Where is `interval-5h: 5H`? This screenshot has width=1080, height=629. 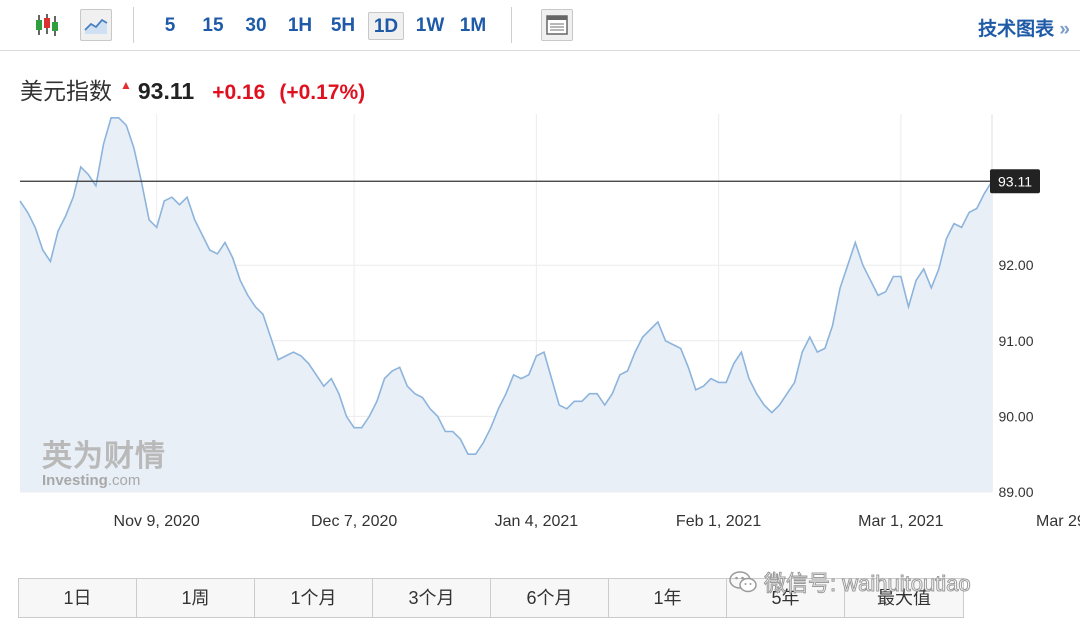
interval-5h: 5H is located at coordinates (343, 25).